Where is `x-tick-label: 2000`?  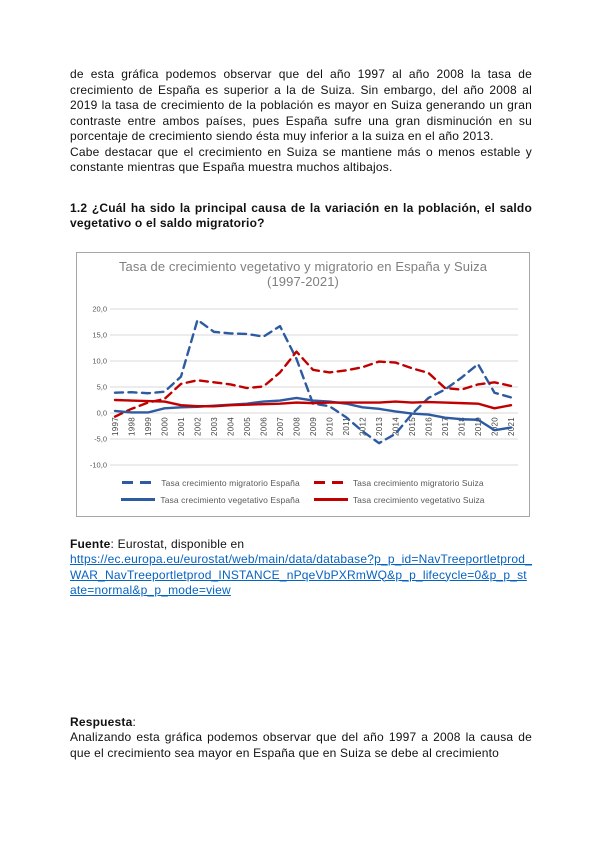 x-tick-label: 2000 is located at coordinates (165, 425).